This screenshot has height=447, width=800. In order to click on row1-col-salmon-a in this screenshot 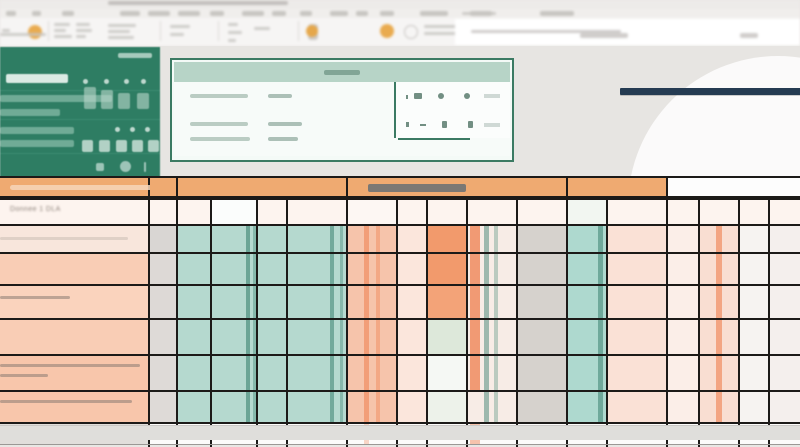, I will do `click(373, 211)`.